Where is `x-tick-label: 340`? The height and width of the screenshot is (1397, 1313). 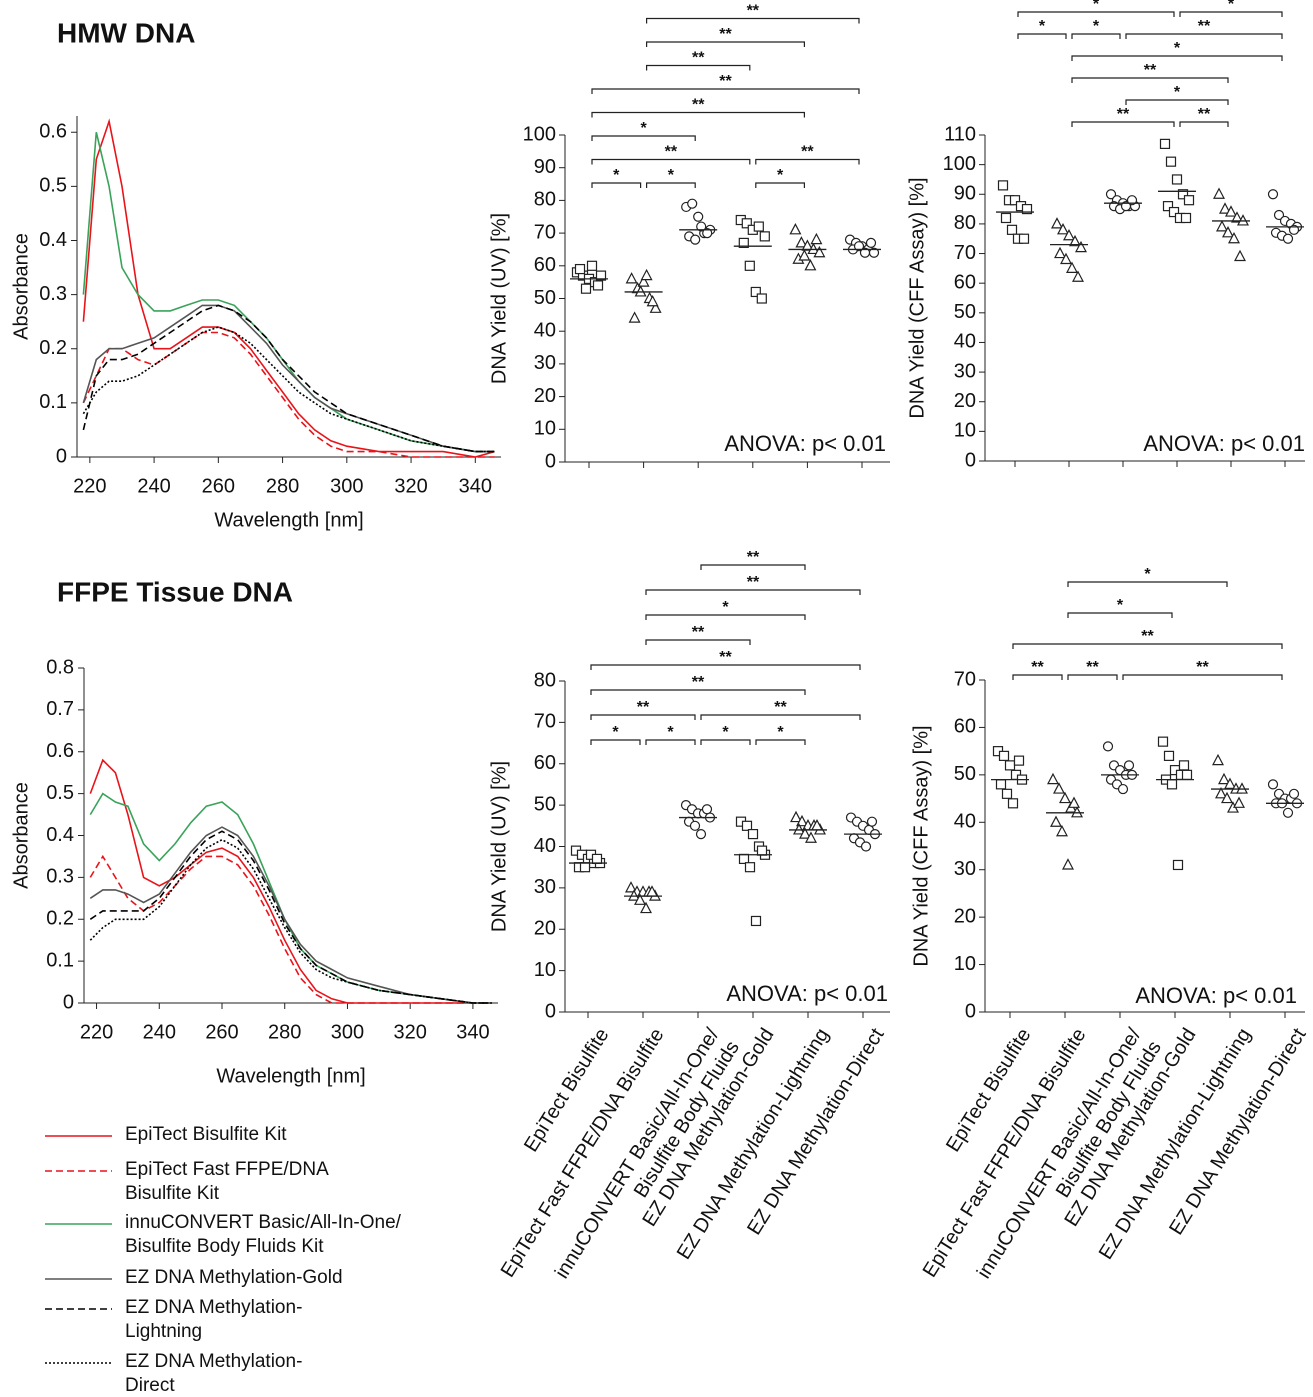
x-tick-label: 340 is located at coordinates (472, 1032).